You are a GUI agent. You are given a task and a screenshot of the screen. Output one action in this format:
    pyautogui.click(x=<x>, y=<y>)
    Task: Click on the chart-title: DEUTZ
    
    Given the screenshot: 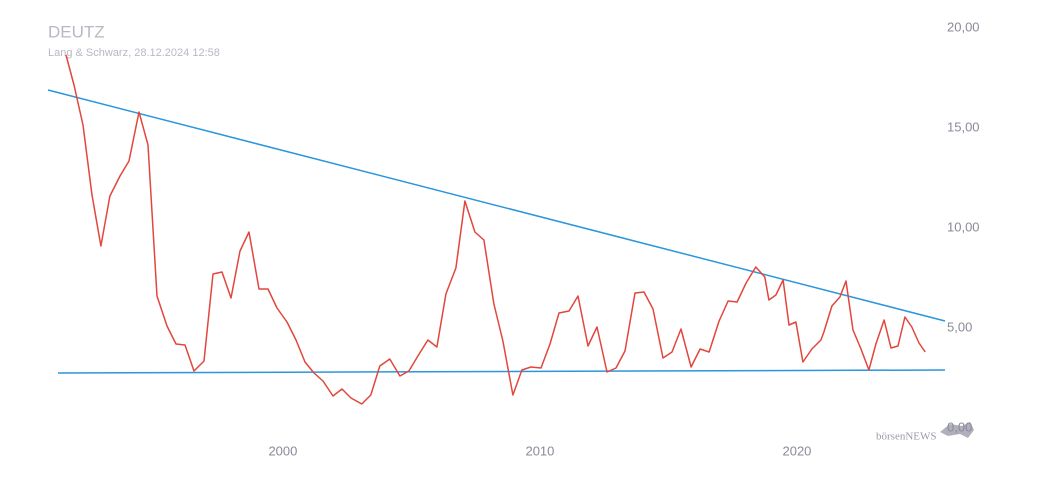 What is the action you would take?
    pyautogui.click(x=76, y=31)
    